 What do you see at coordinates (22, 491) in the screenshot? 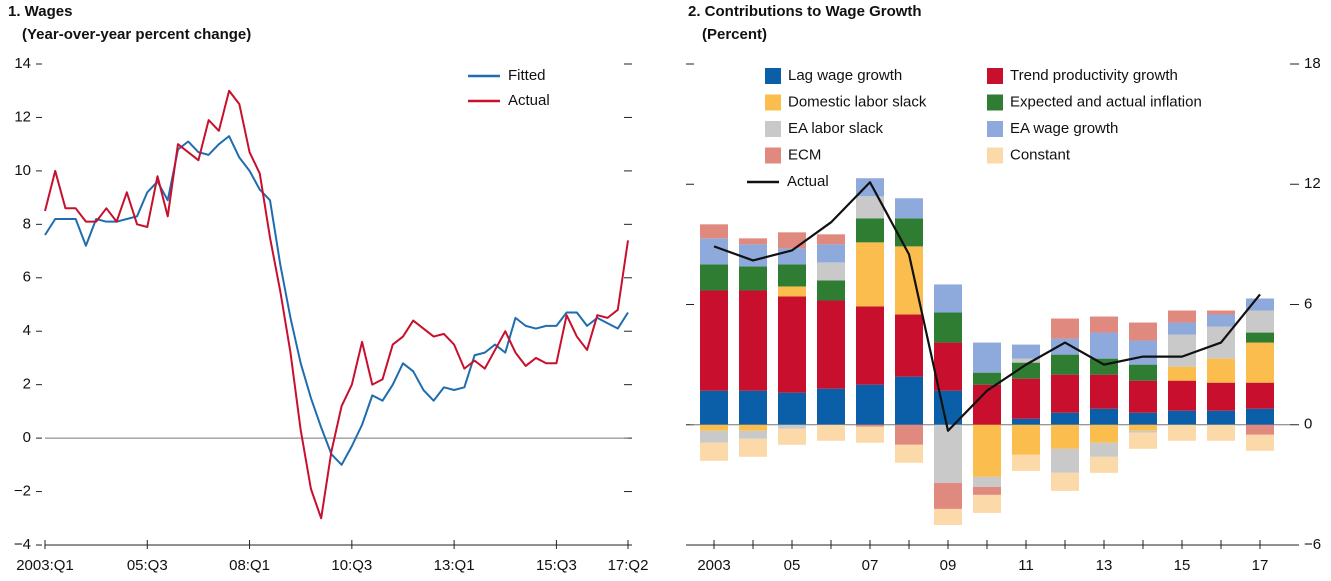
I see `y-tick-label: −2` at bounding box center [22, 491].